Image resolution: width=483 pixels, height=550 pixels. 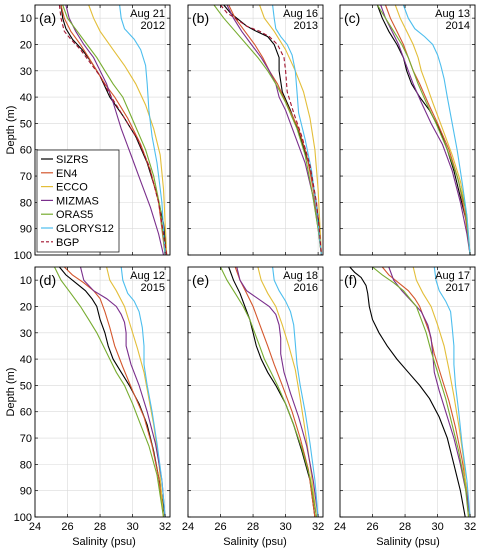 I want to click on panel-year: 2013, so click(x=306, y=26).